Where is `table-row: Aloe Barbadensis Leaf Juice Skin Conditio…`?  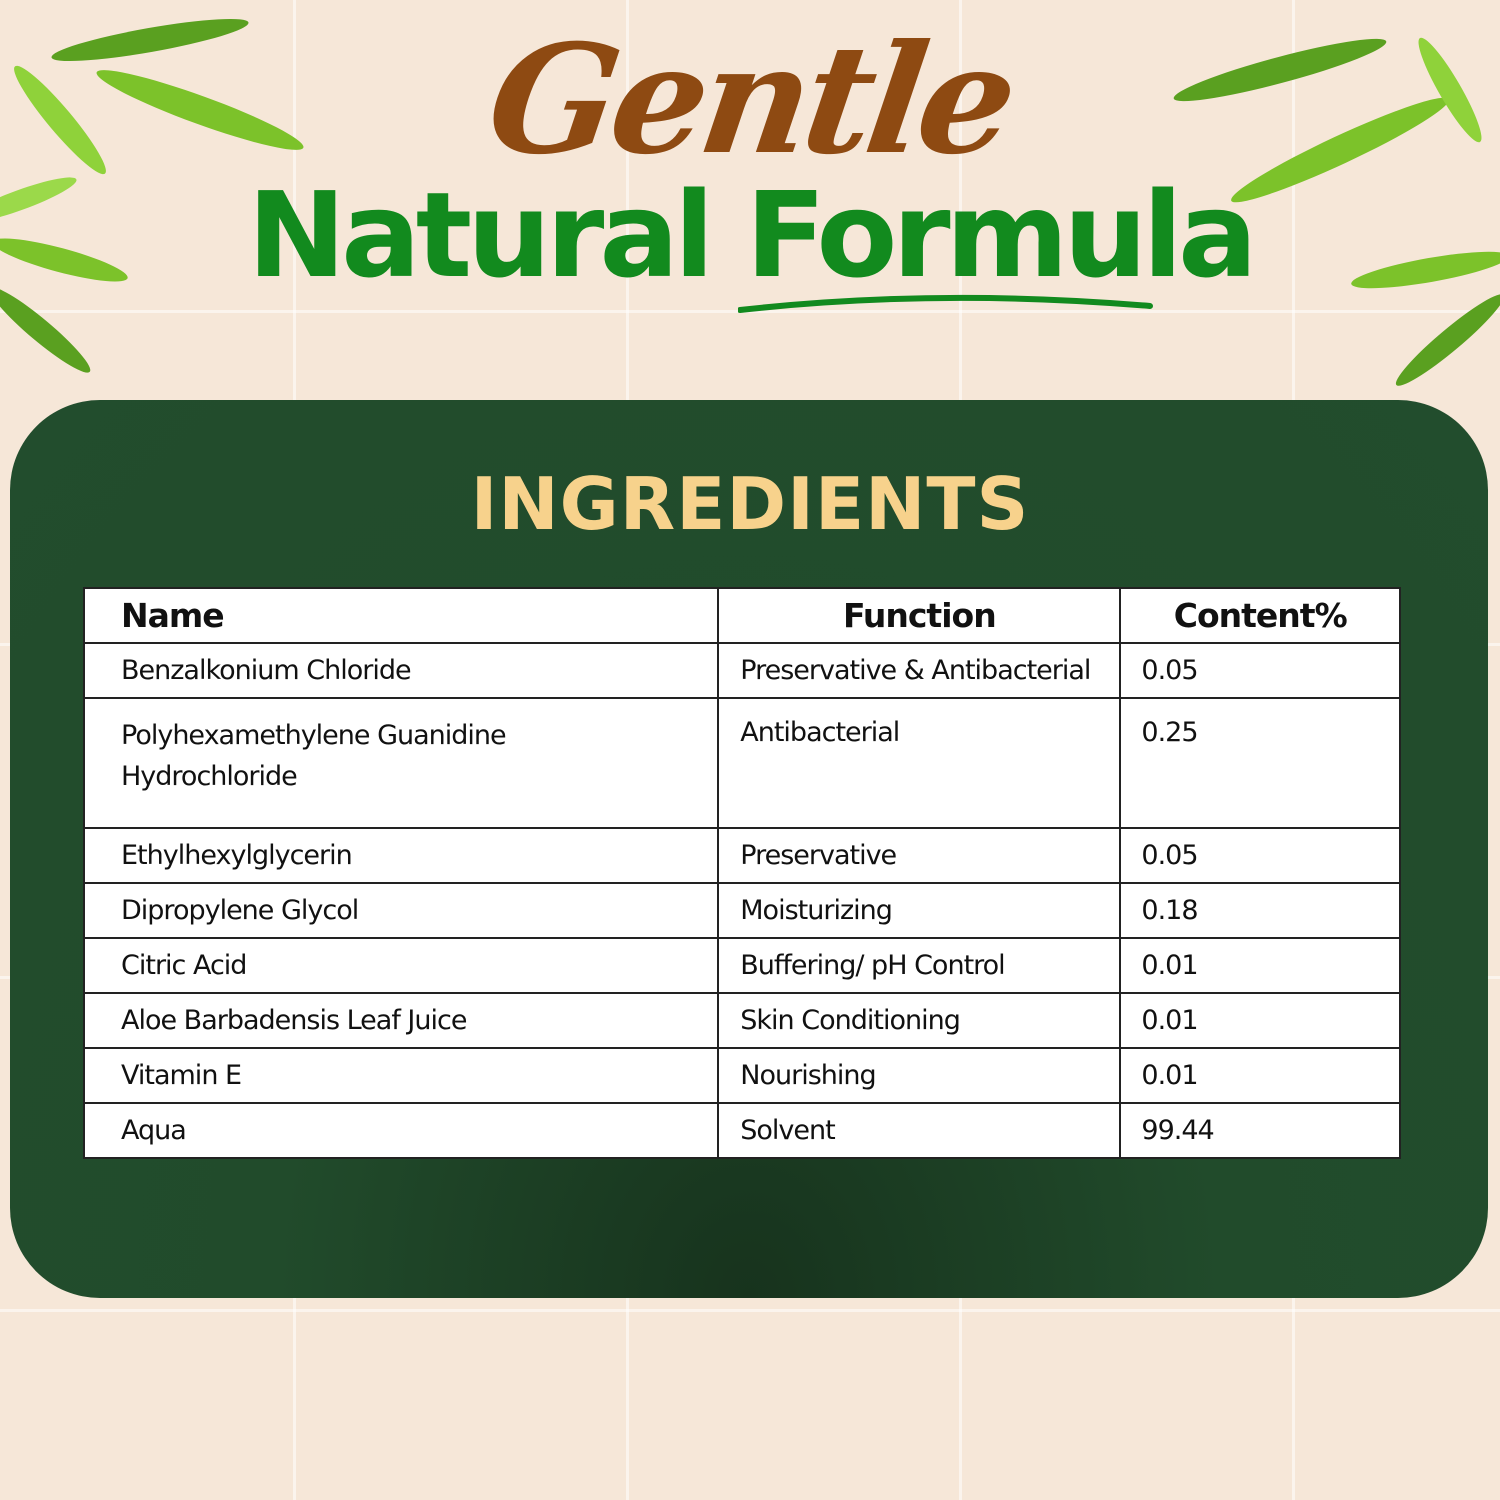 table-row: Aloe Barbadensis Leaf Juice Skin Conditio… is located at coordinates (741, 1020).